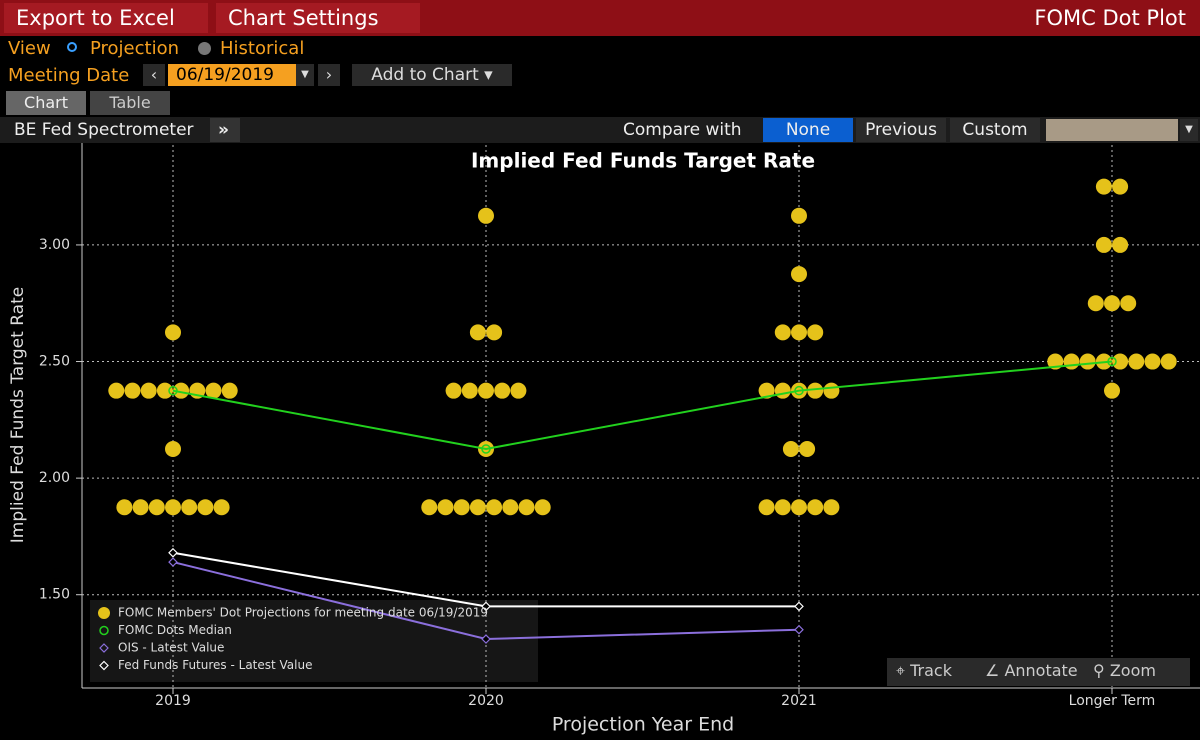 The image size is (1200, 740). I want to click on custom-dropdown: ▼, so click(1189, 130).